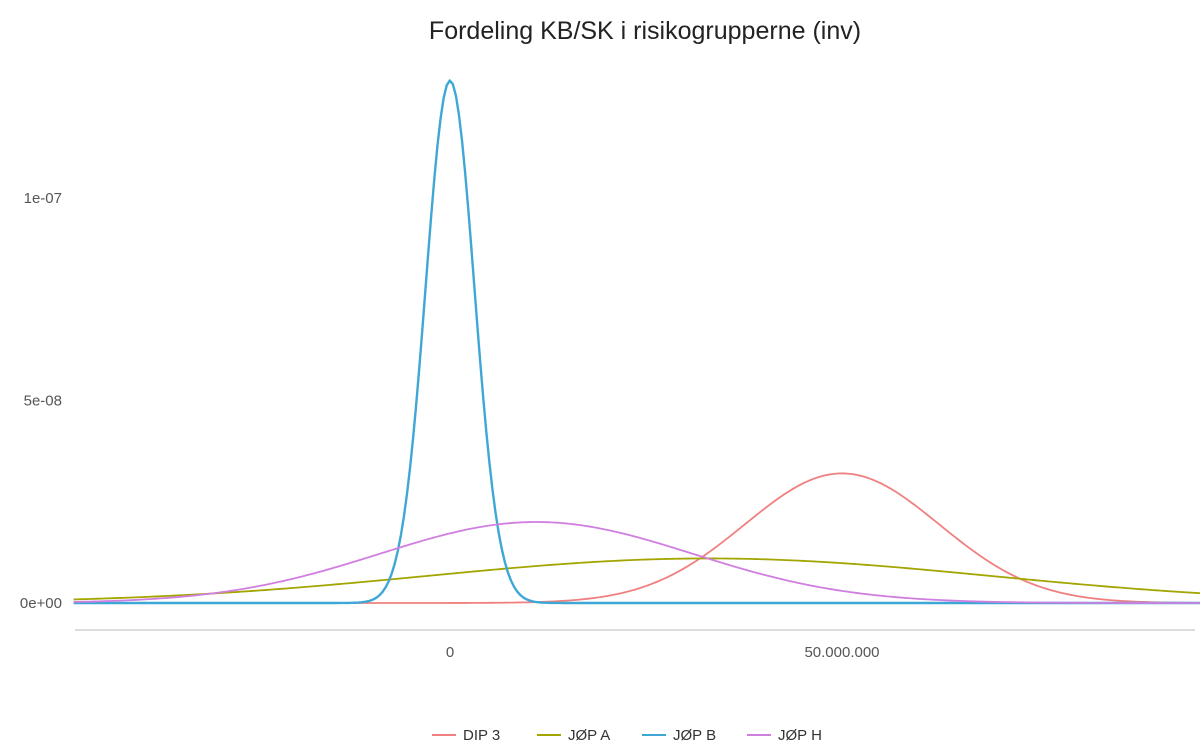 The height and width of the screenshot is (750, 1200). I want to click on legend-label: DIP 3, so click(481, 735).